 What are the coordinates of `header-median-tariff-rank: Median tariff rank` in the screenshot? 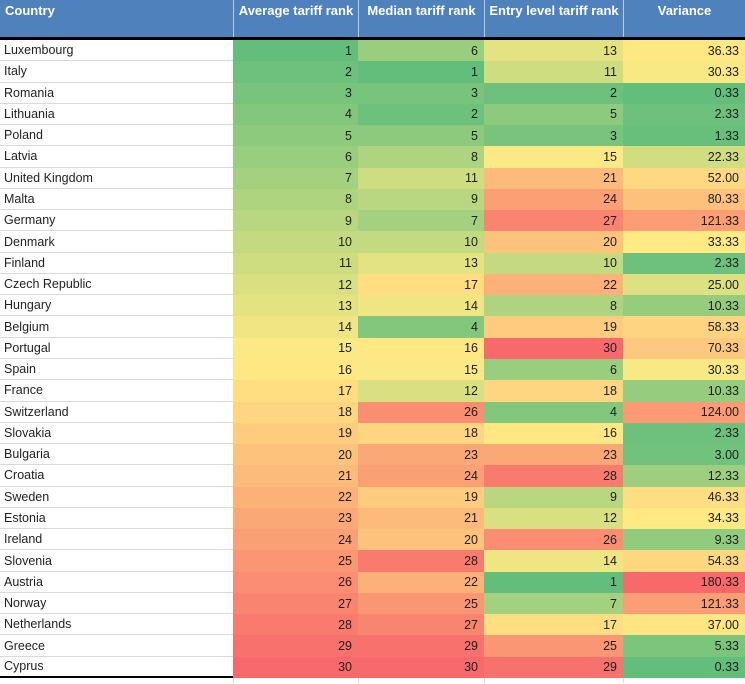 It's located at (421, 18).